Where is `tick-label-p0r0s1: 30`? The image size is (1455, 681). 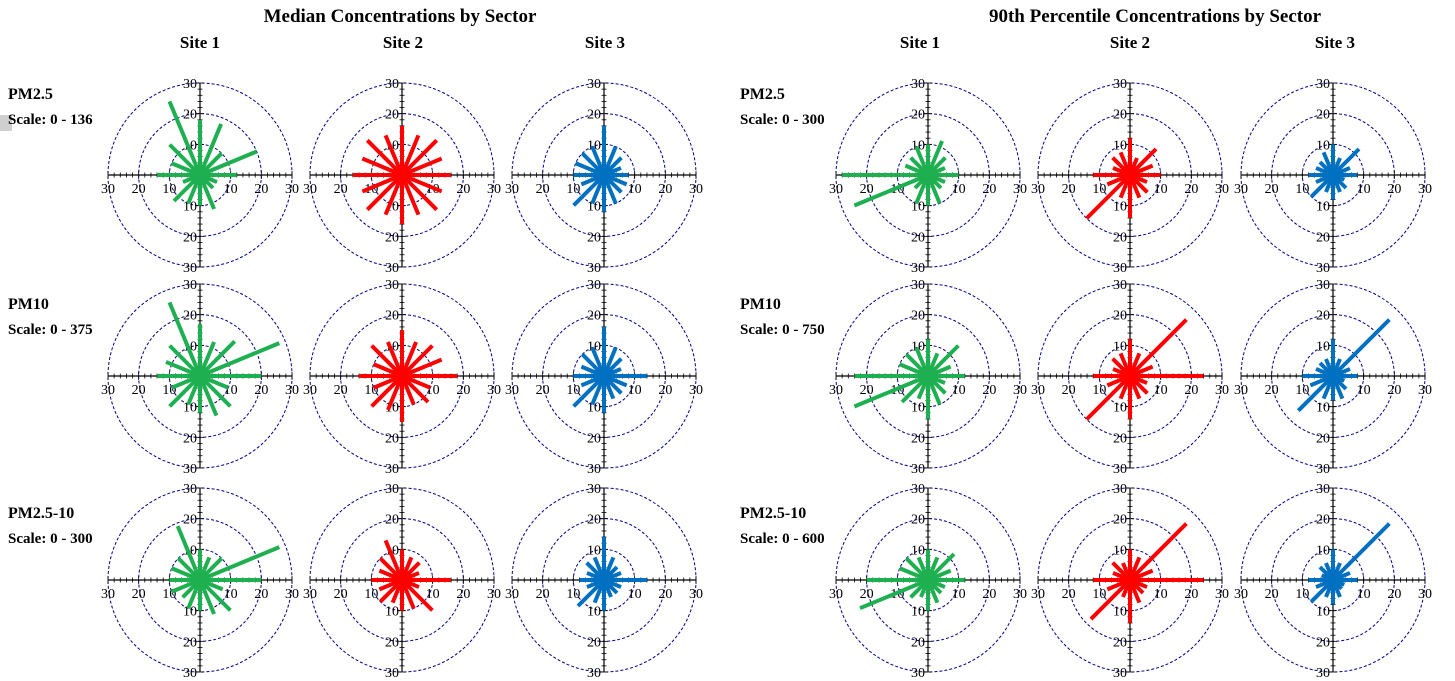 tick-label-p0r0s1: 30 is located at coordinates (494, 189).